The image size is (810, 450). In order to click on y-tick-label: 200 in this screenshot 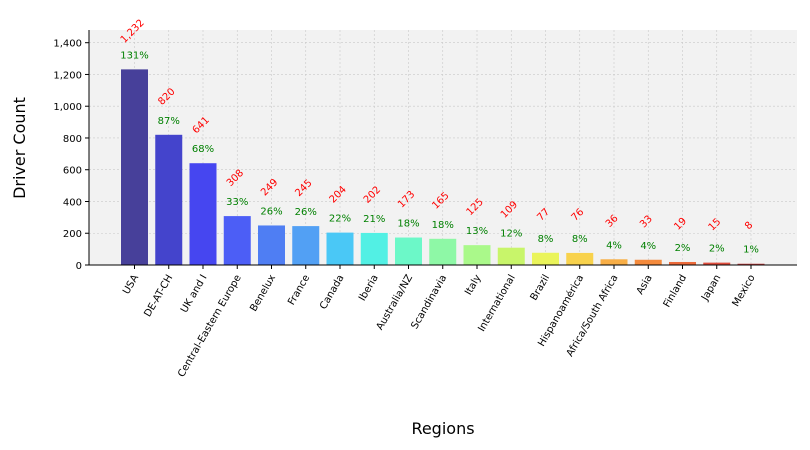, I will do `click(72, 234)`.